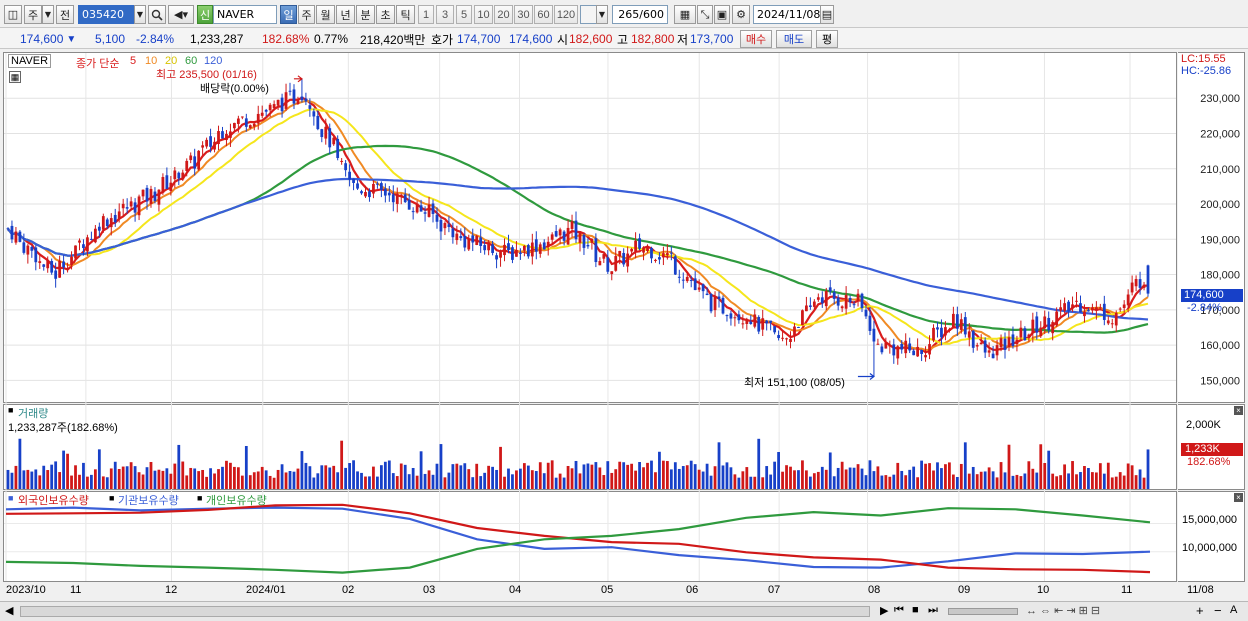 The image size is (1248, 621). Describe the element at coordinates (464, 14) in the screenshot. I see `interval-5: 5` at that location.